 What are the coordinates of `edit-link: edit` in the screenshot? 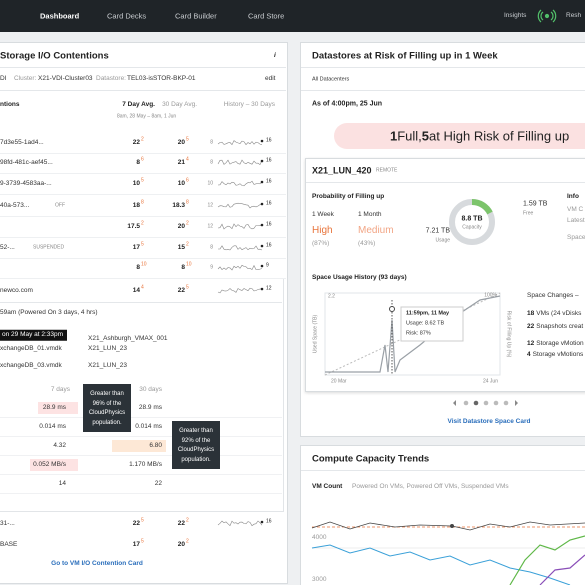 It's located at (270, 78).